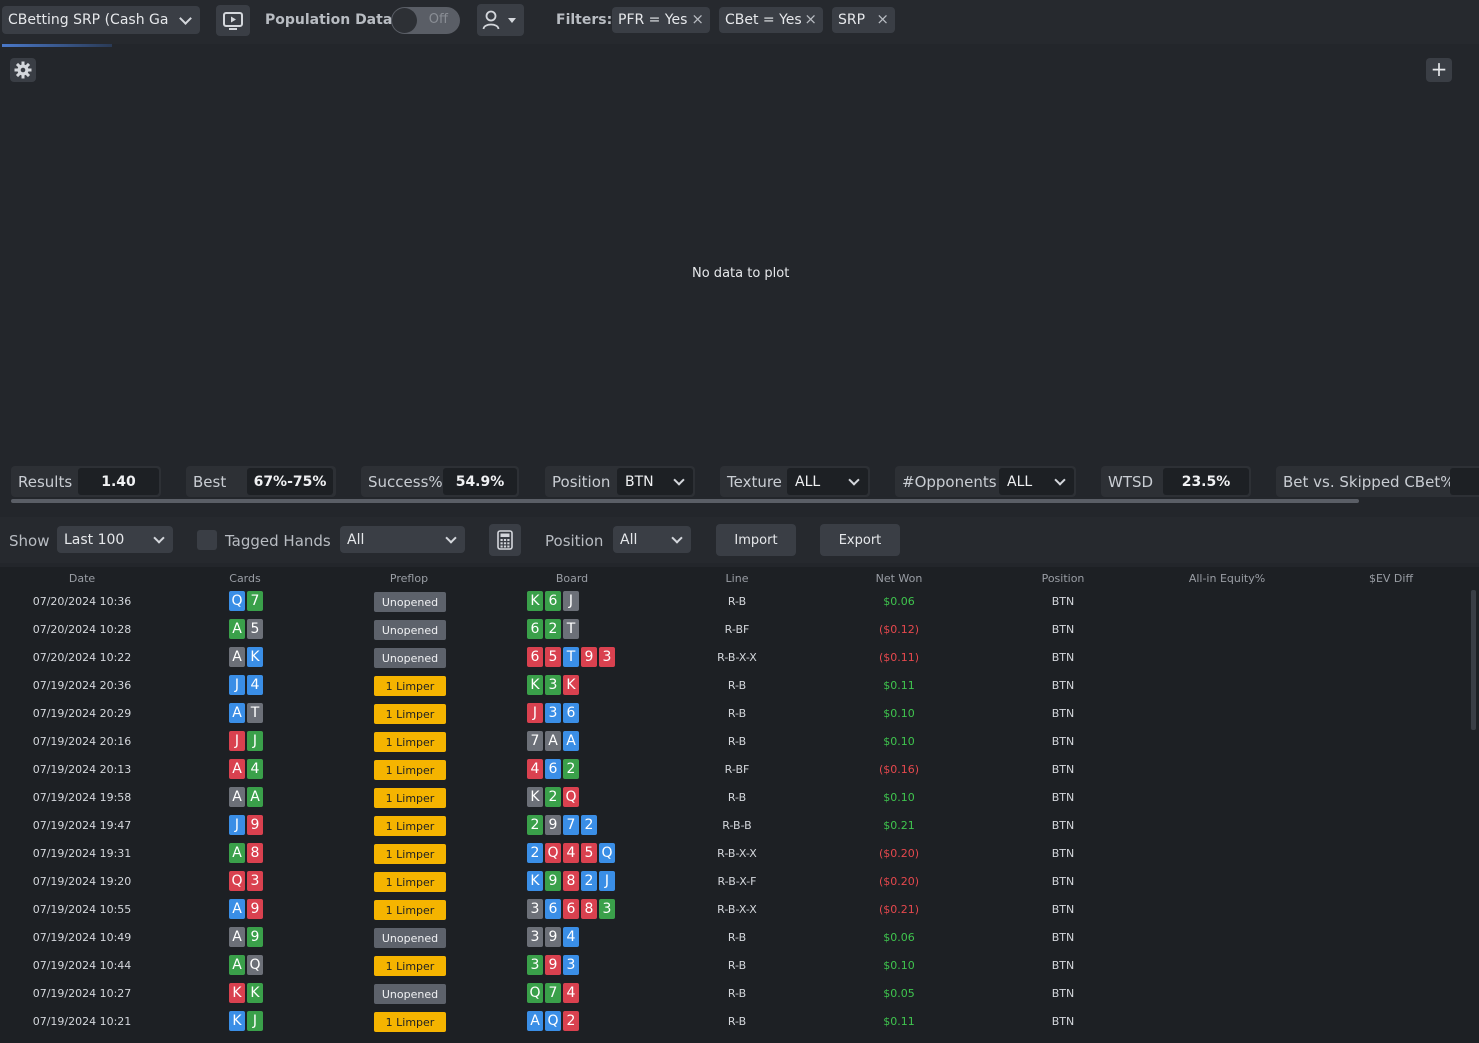  What do you see at coordinates (661, 20) in the screenshot?
I see `filter-chip-pfr: PFR = Yes ×` at bounding box center [661, 20].